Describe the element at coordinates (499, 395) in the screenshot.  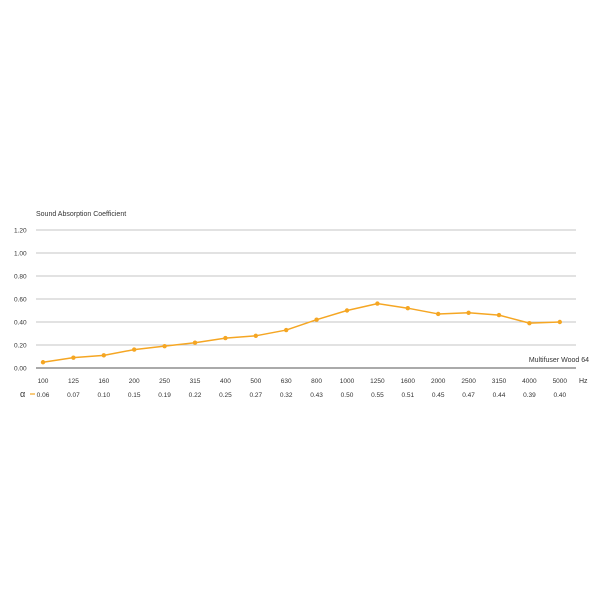
I see `value-label: 0.44` at that location.